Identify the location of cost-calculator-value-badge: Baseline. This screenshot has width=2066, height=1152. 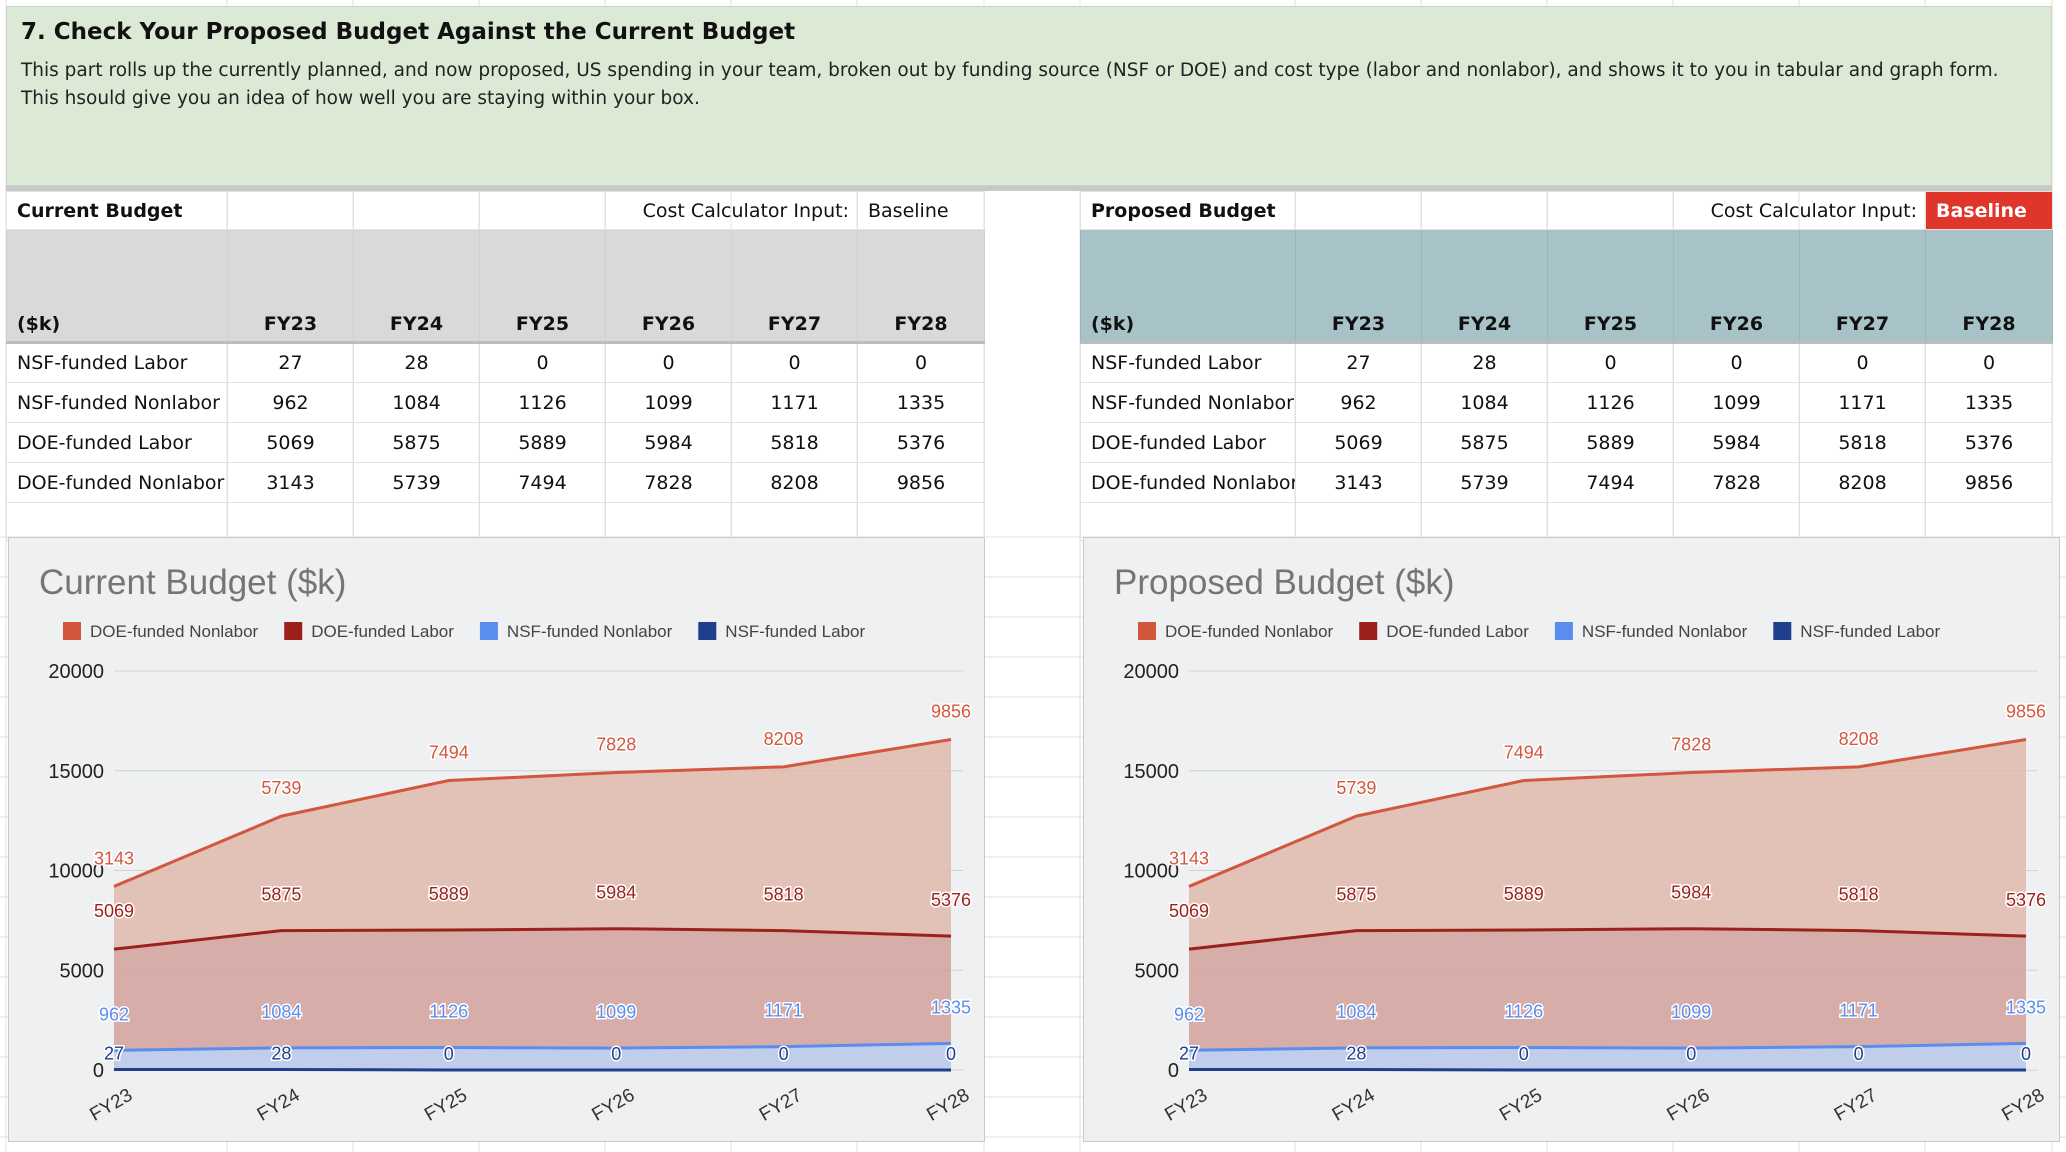
(1989, 210).